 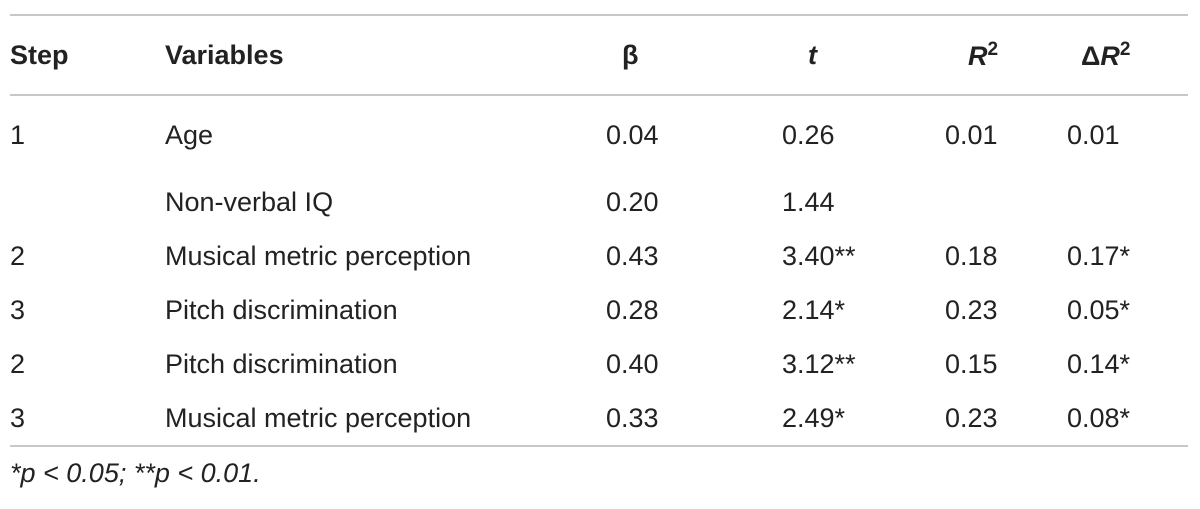 I want to click on cell-t: 0.26, so click(x=808, y=135).